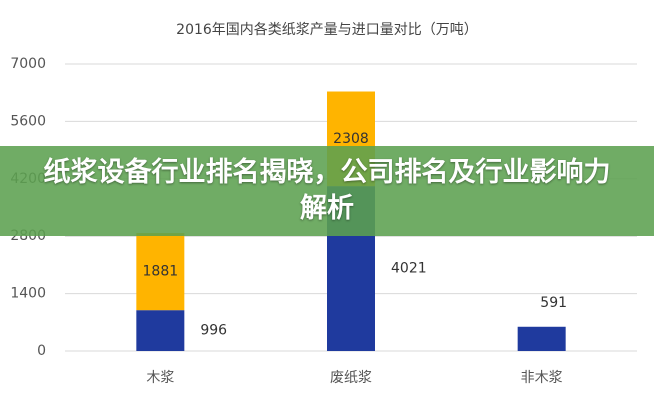 The height and width of the screenshot is (400, 654). What do you see at coordinates (160, 378) in the screenshot?
I see `x-tick-label: 木浆` at bounding box center [160, 378].